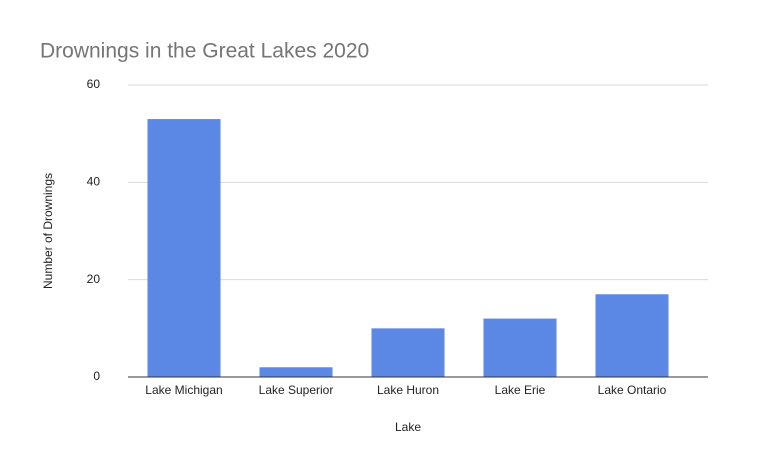 This screenshot has width=771, height=461. I want to click on y-axis-label: Number of Drownings, so click(48, 231).